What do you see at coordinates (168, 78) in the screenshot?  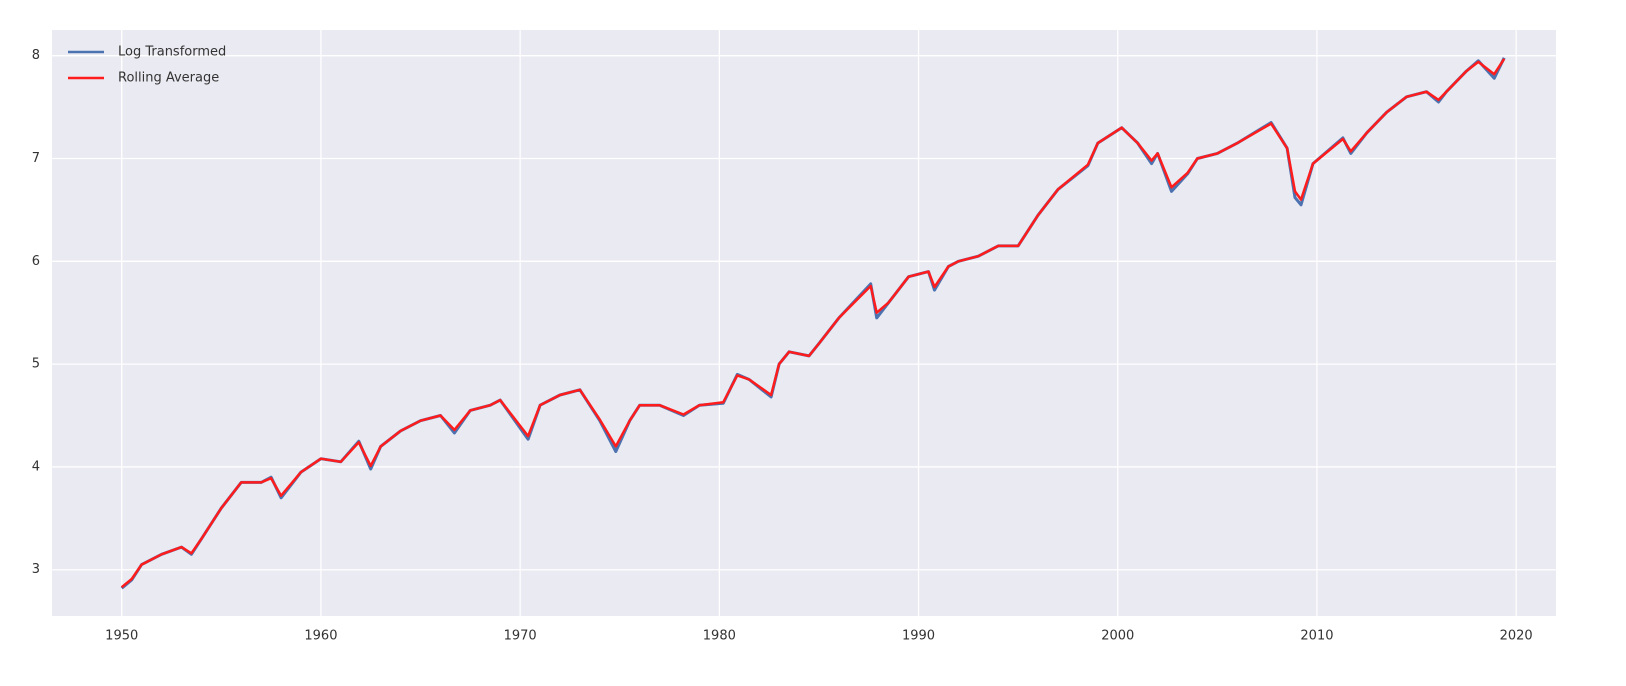 I see `legend-label: Rolling Average` at bounding box center [168, 78].